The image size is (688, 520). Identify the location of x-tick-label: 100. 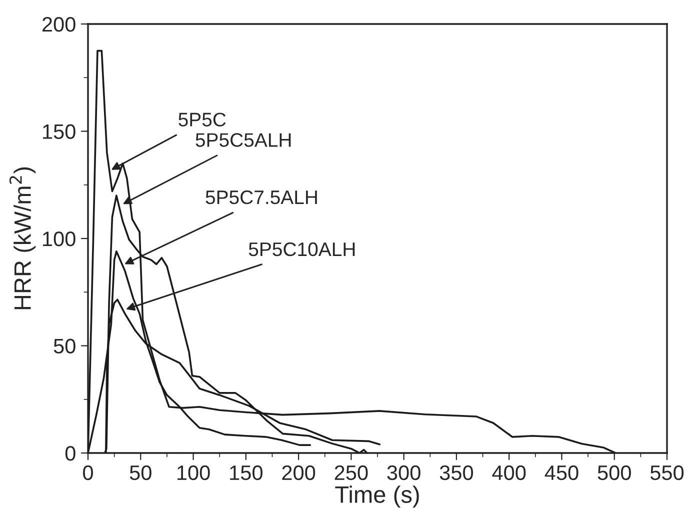
(193, 472).